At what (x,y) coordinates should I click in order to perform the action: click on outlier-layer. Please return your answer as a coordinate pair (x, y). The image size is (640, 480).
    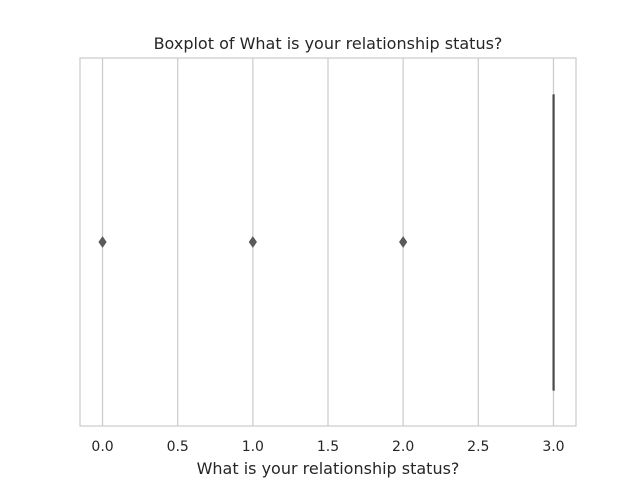
    Looking at the image, I should click on (253, 242).